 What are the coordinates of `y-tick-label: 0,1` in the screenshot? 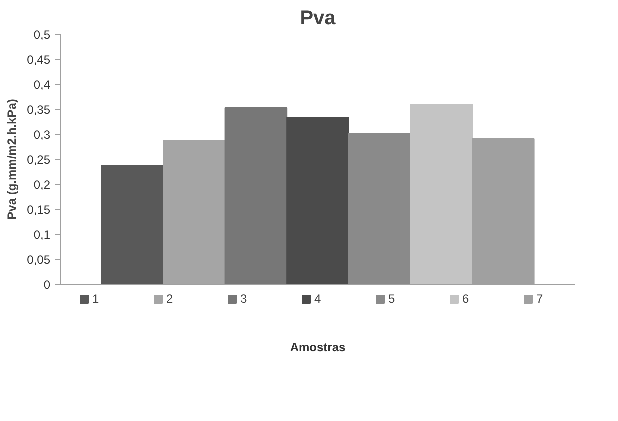 It's located at (42, 235).